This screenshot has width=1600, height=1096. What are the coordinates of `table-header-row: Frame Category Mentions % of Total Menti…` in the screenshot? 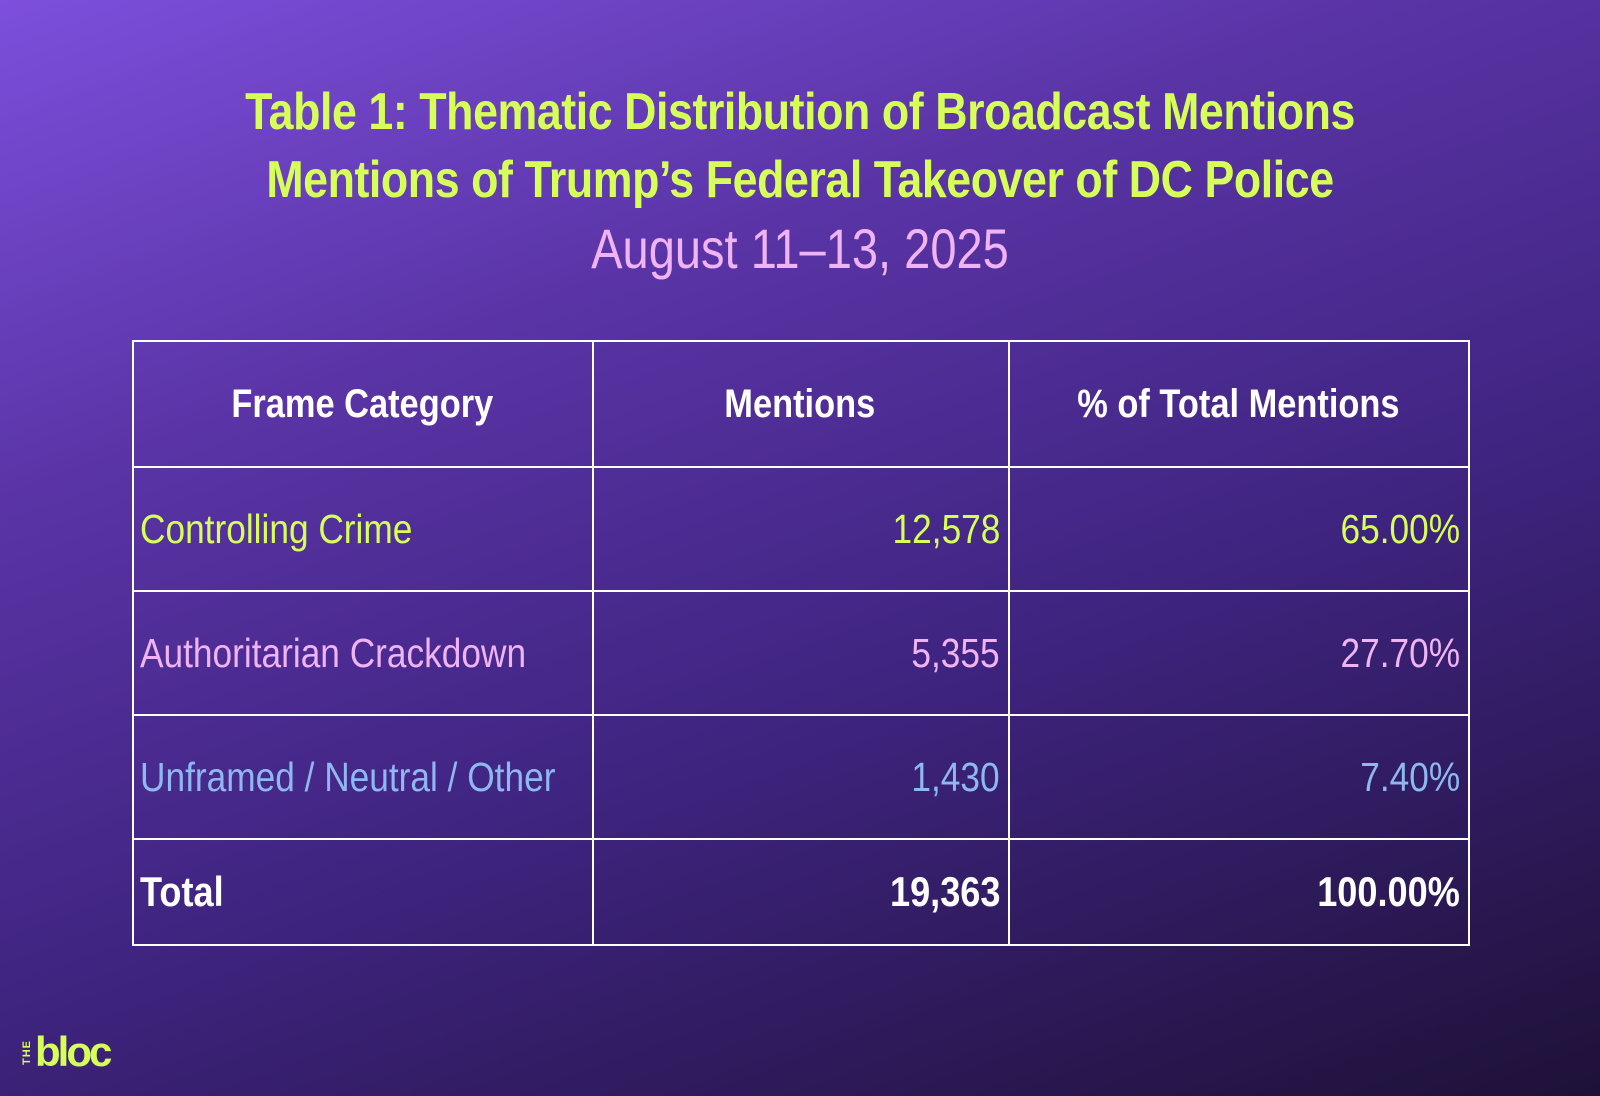 It's located at (801, 404).